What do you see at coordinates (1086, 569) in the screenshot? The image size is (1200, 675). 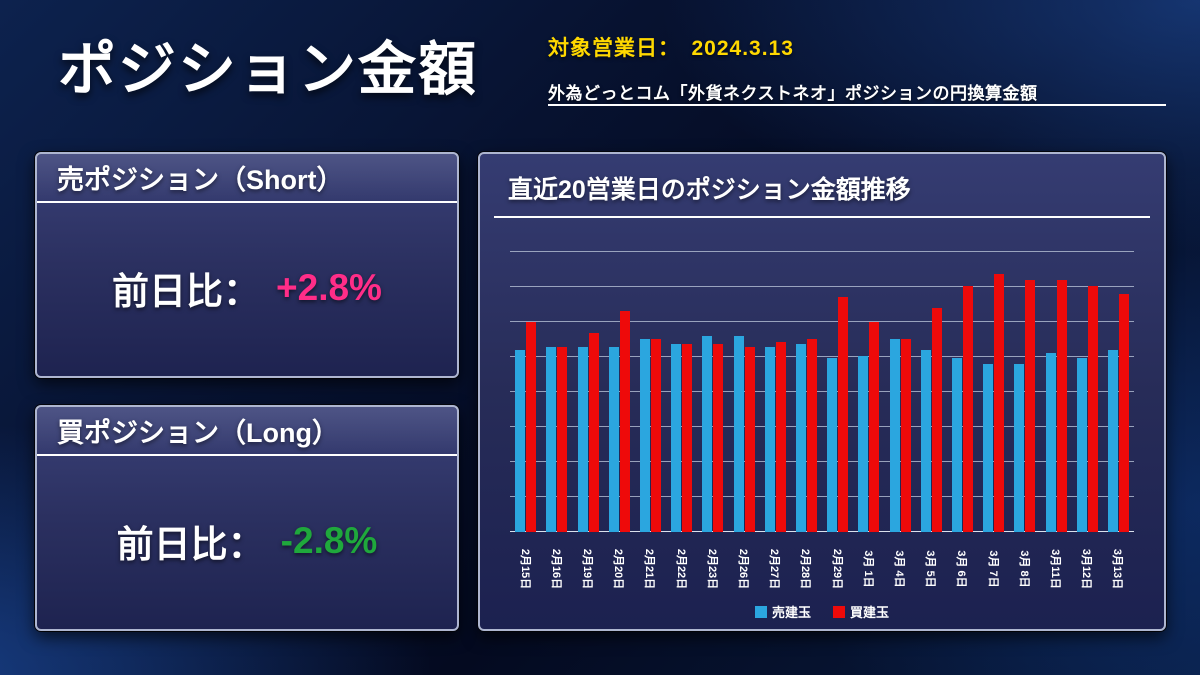 I see `x-axis-label: 3月12日` at bounding box center [1086, 569].